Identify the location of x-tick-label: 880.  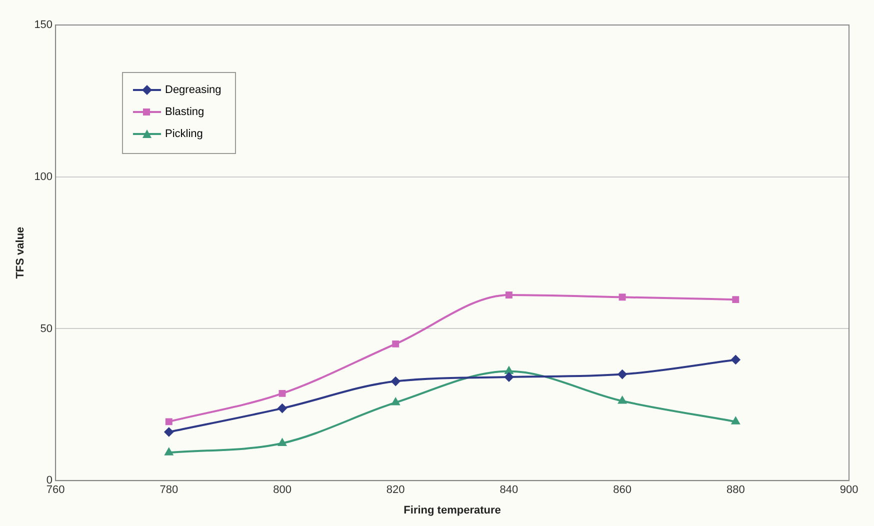
(735, 490).